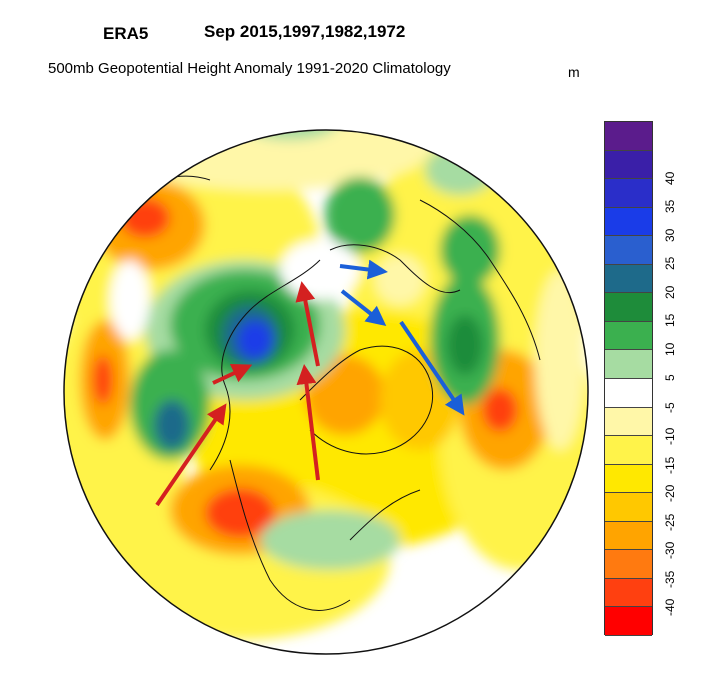 The image size is (722, 698). What do you see at coordinates (574, 72) in the screenshot?
I see `units-label: m` at bounding box center [574, 72].